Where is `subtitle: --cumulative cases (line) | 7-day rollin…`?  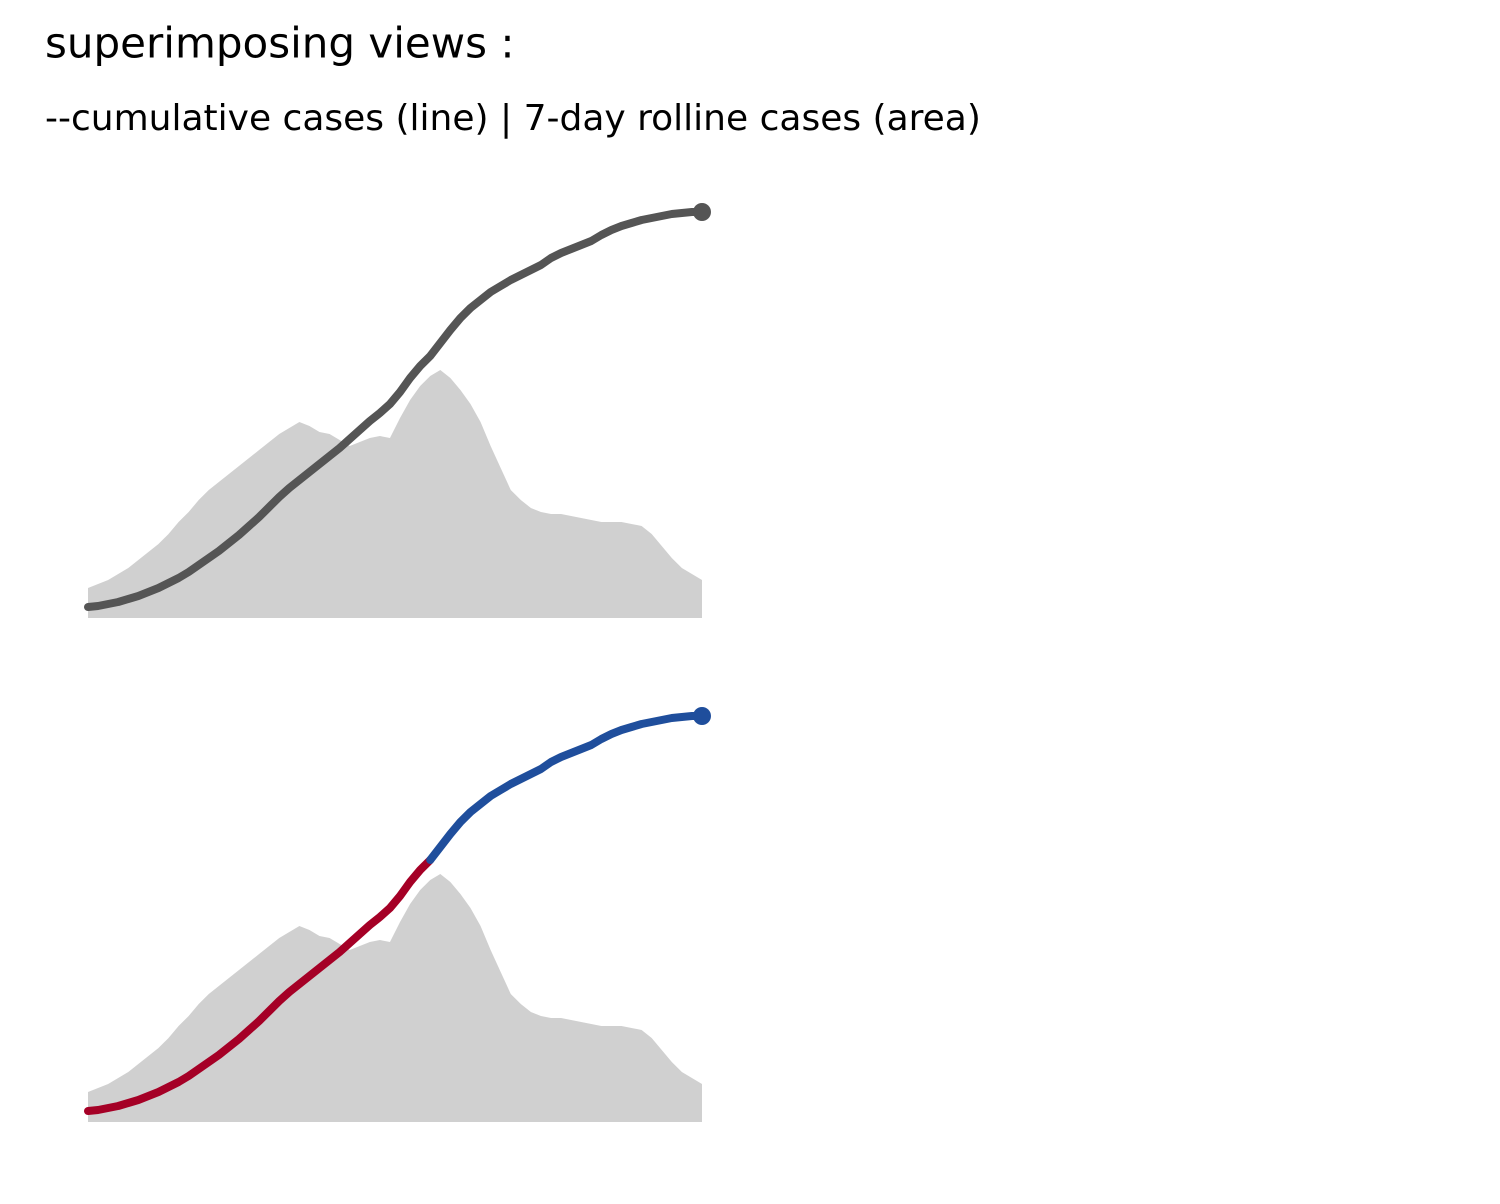 subtitle: --cumulative cases (line) | 7-day rollin… is located at coordinates (513, 118).